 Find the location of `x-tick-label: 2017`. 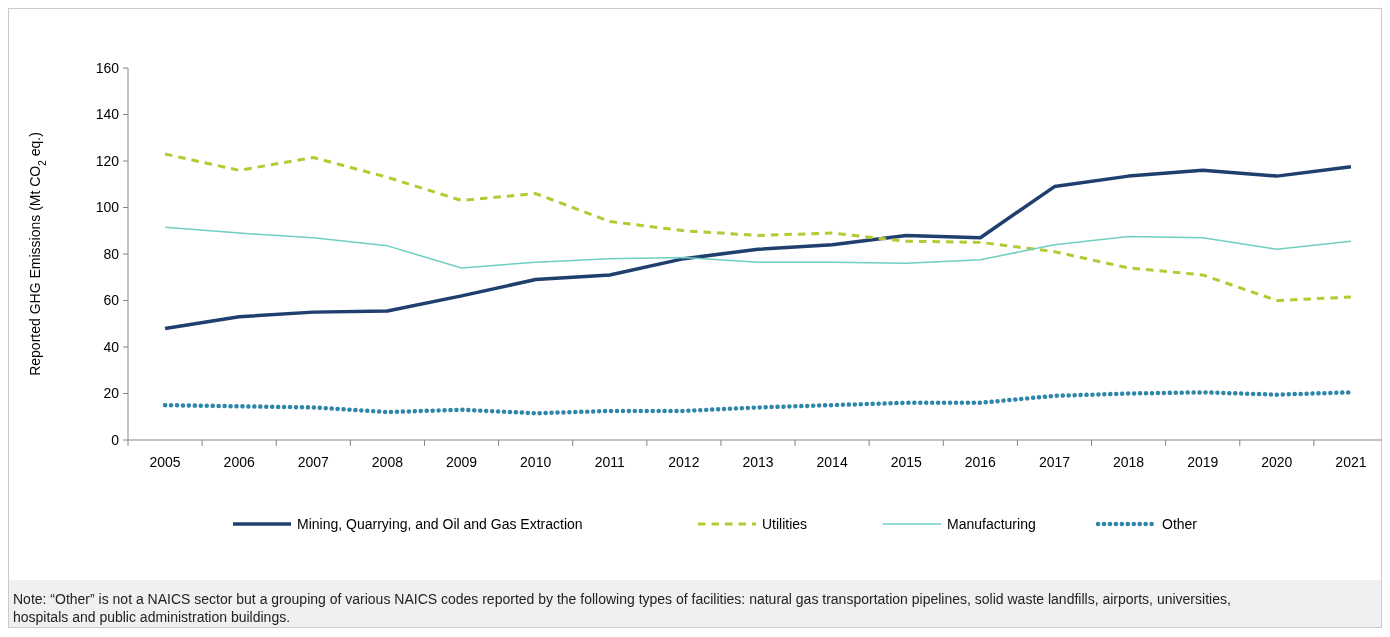

x-tick-label: 2017 is located at coordinates (1054, 462).